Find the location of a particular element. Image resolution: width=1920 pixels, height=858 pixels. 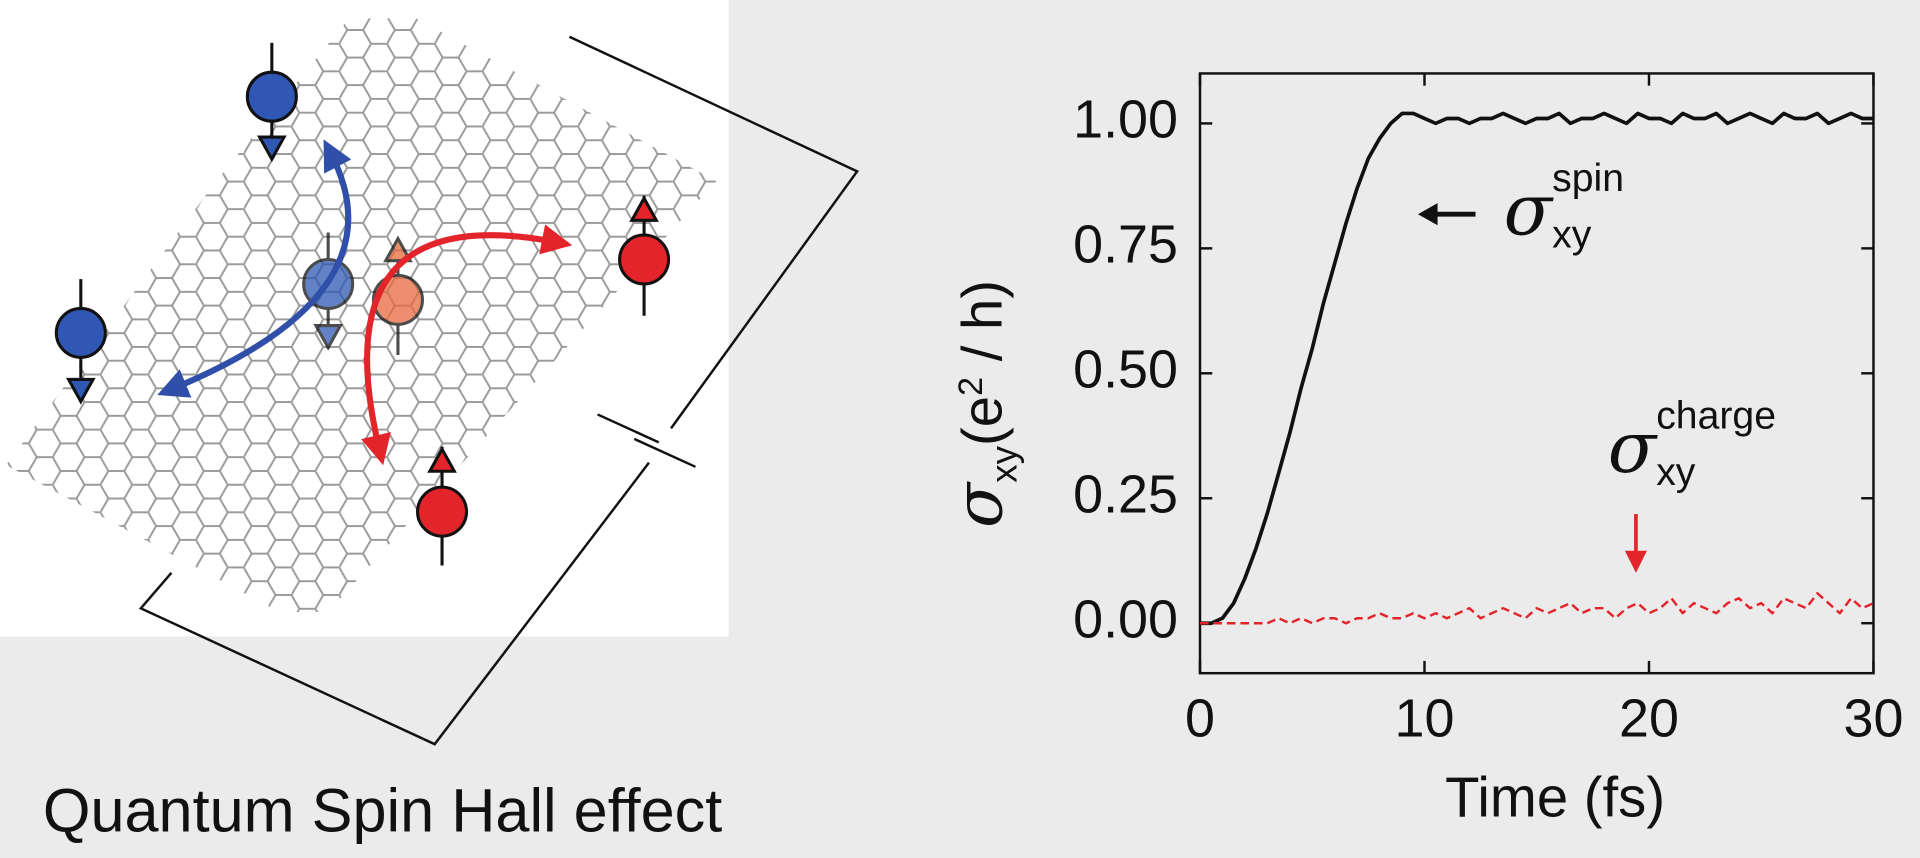

x-tick-label: 10 is located at coordinates (1425, 718).